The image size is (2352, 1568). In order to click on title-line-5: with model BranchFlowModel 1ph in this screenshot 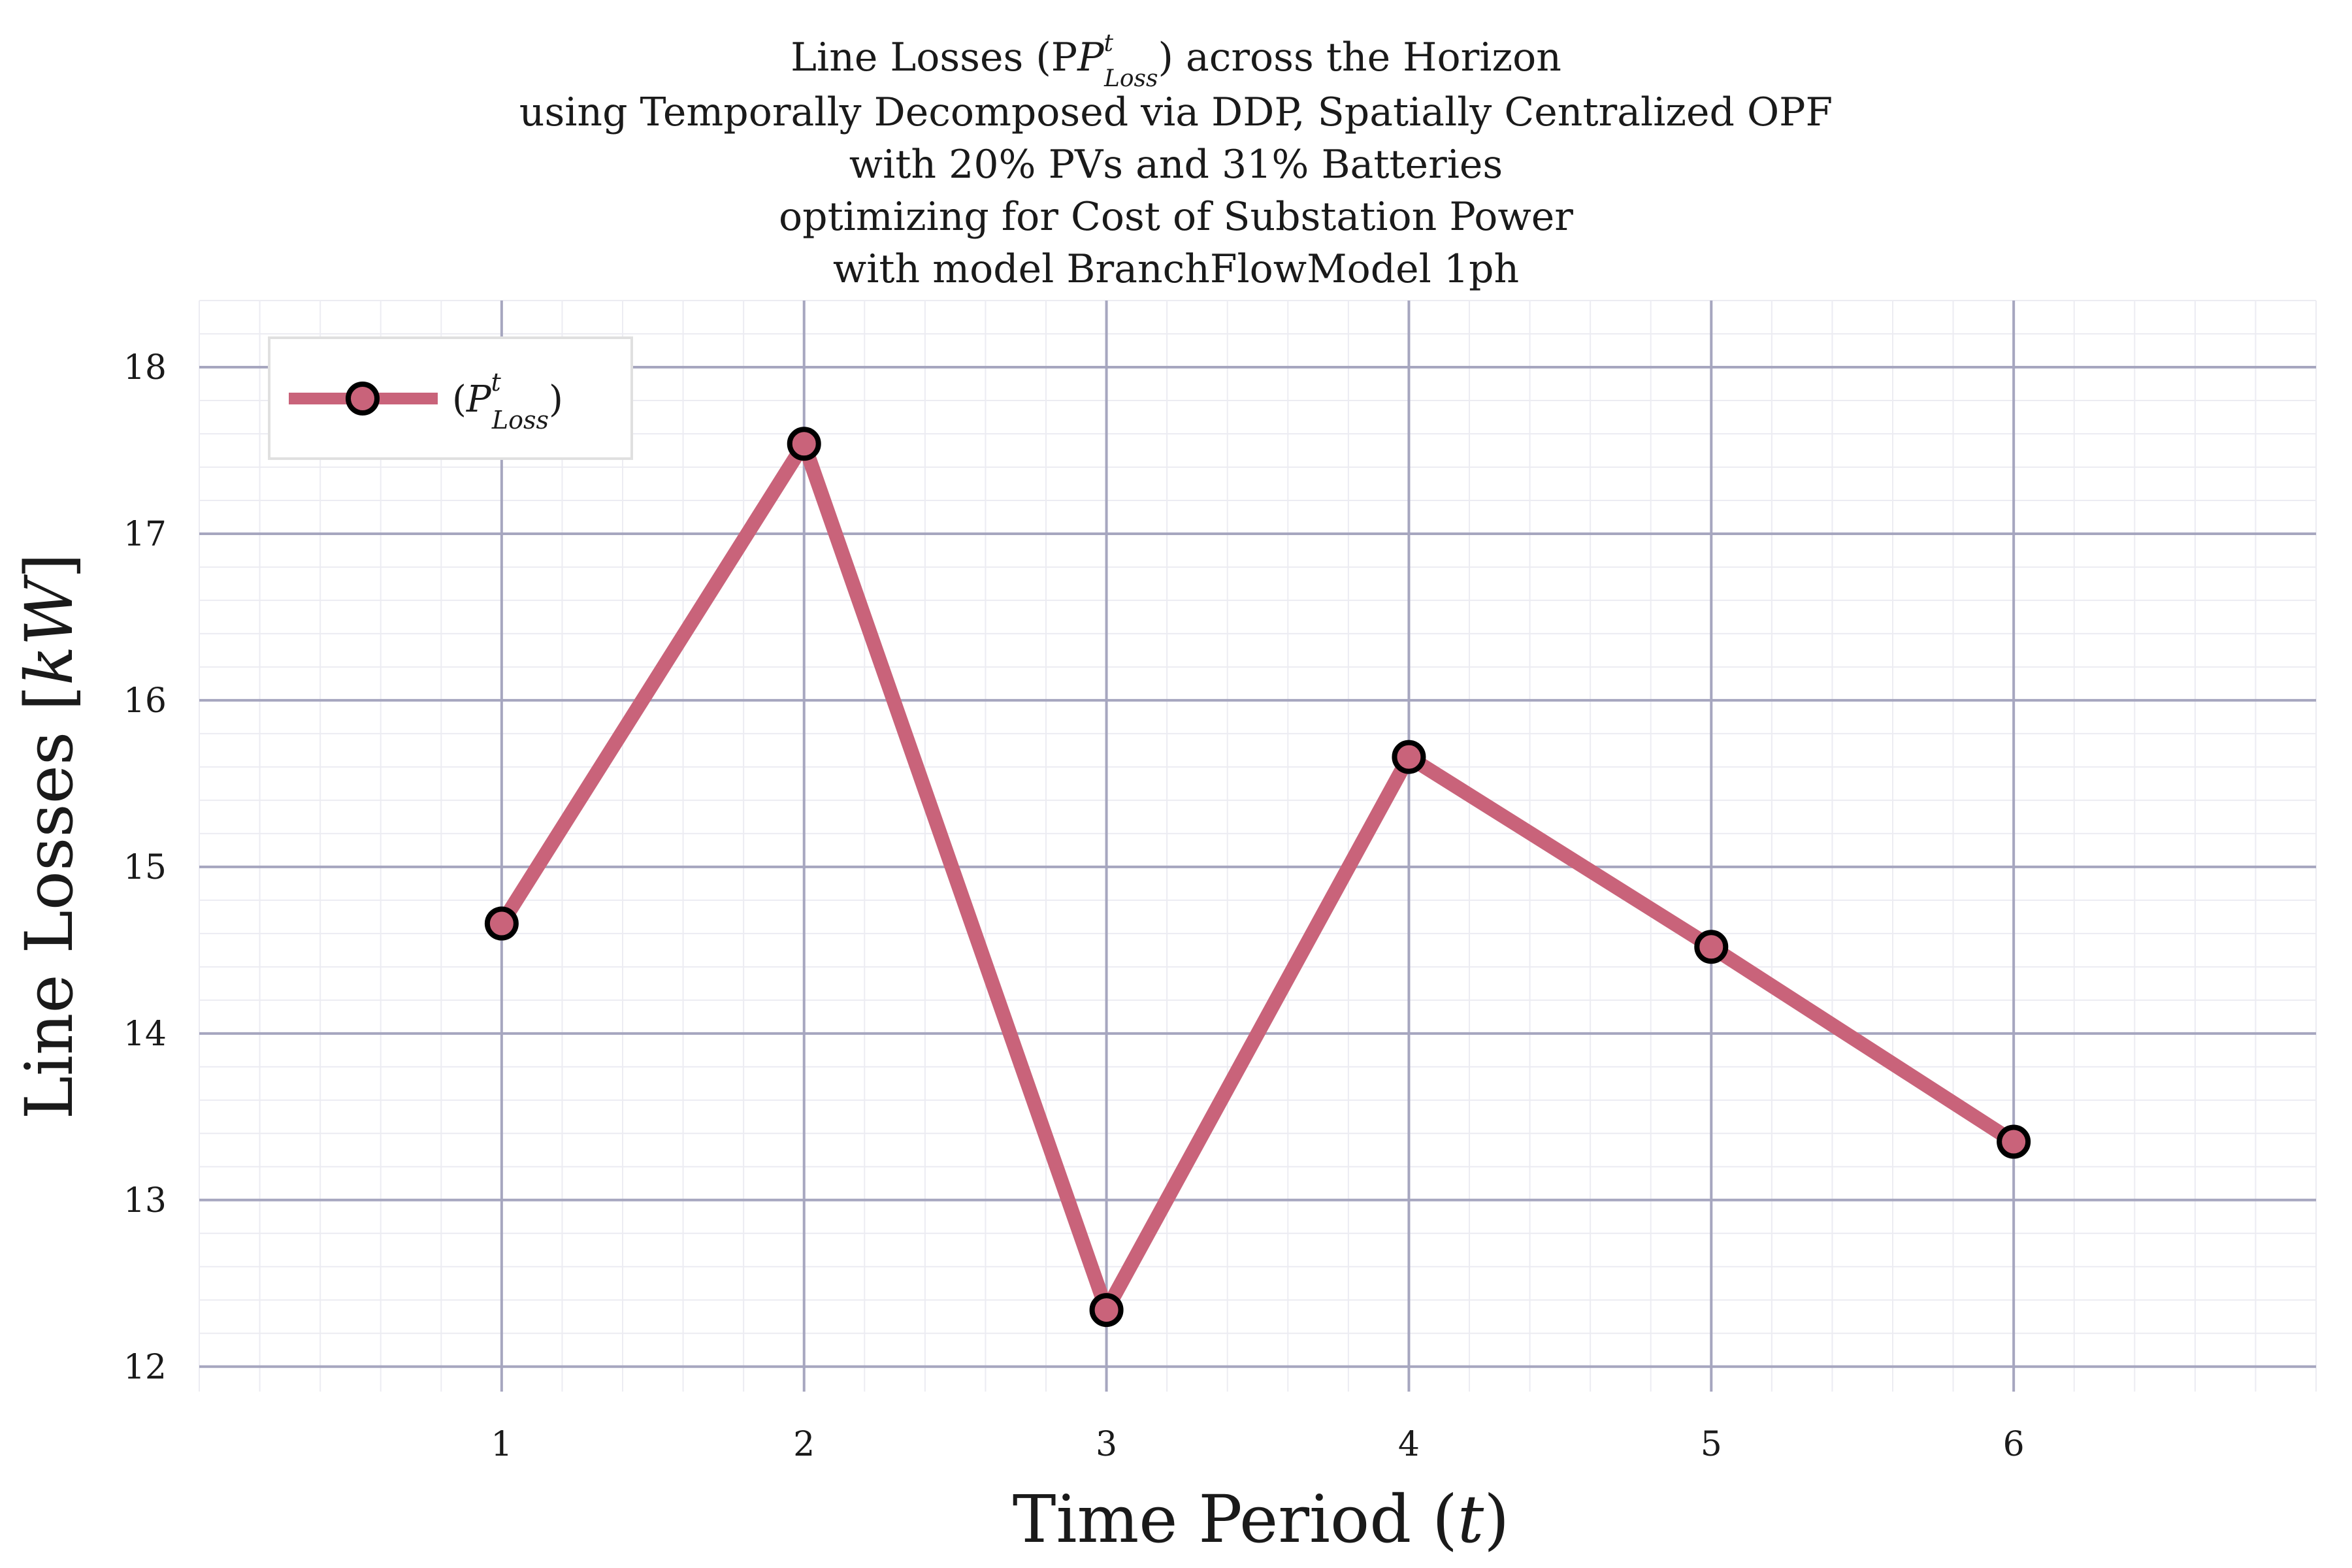, I will do `click(1176, 269)`.